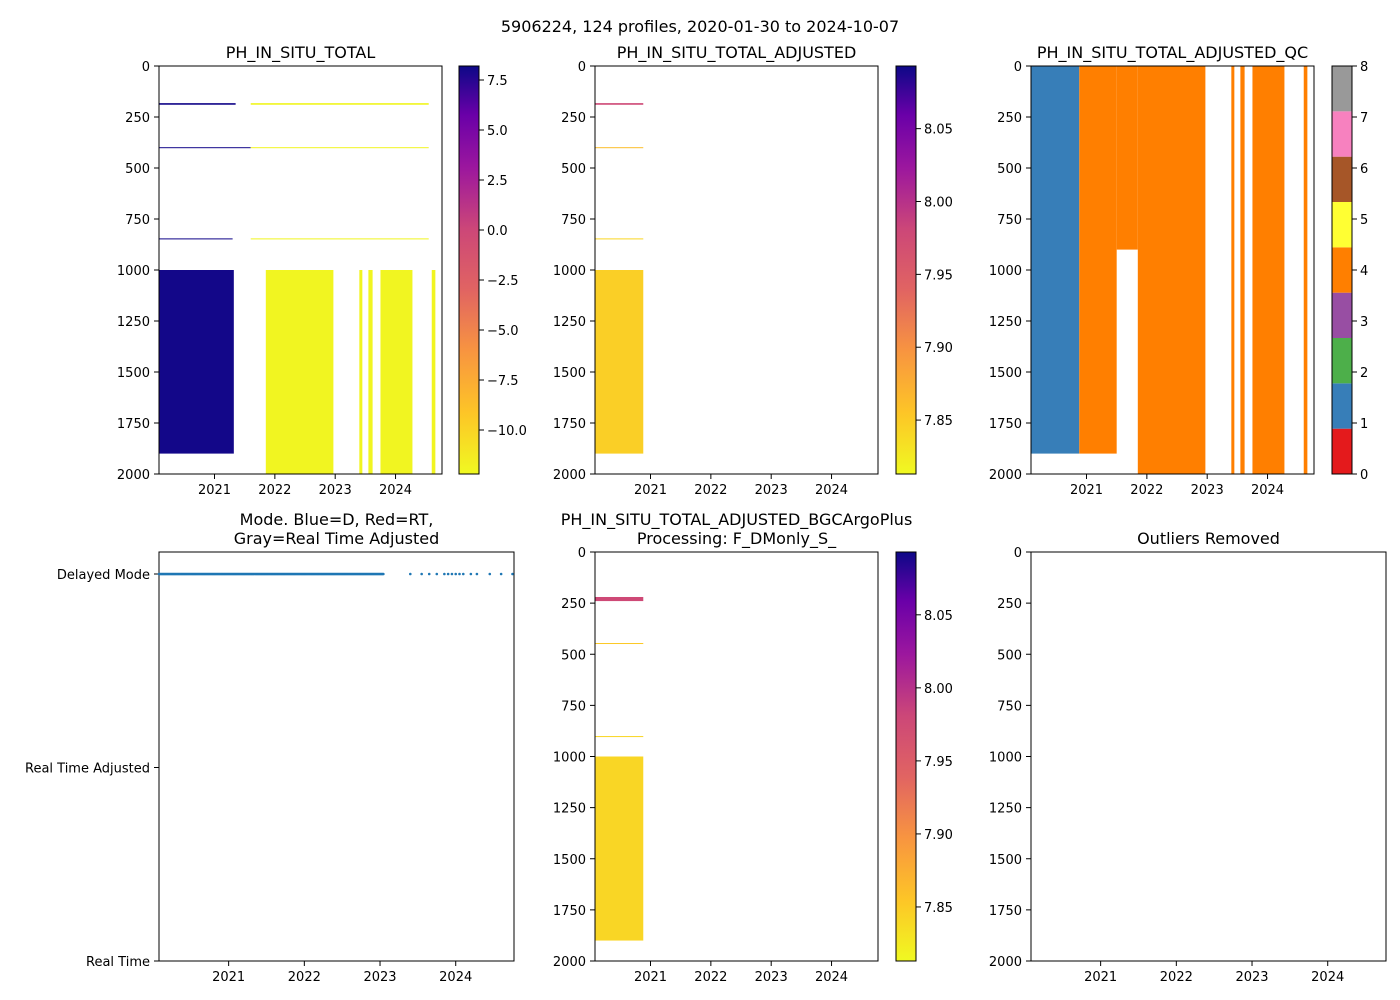  Describe the element at coordinates (379, 977) in the screenshot. I see `chart-p4-xtick-label: 2023` at that location.